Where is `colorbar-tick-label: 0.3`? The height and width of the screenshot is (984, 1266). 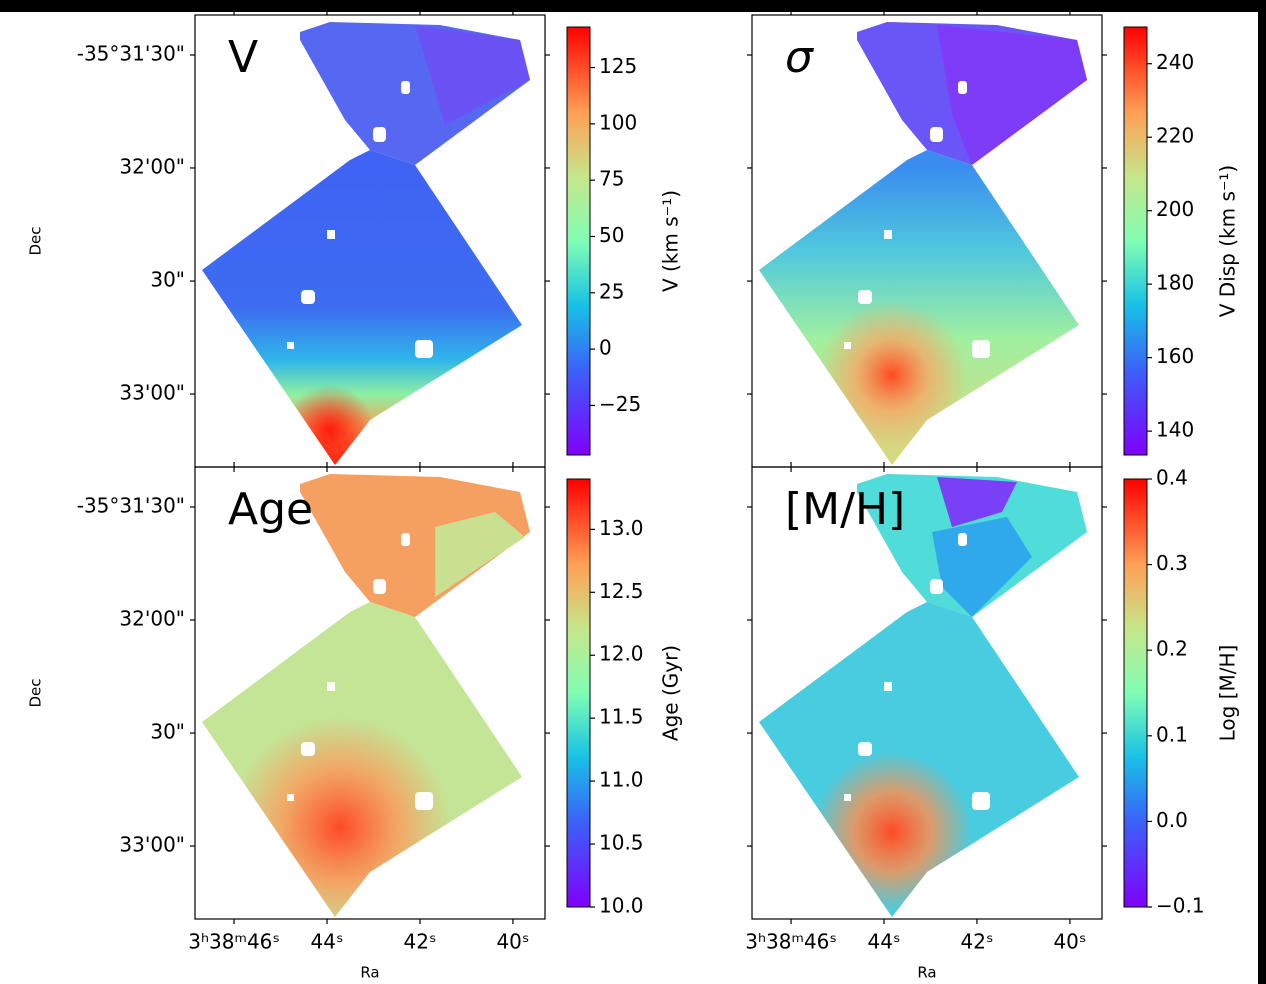
colorbar-tick-label: 0.3 is located at coordinates (1172, 563).